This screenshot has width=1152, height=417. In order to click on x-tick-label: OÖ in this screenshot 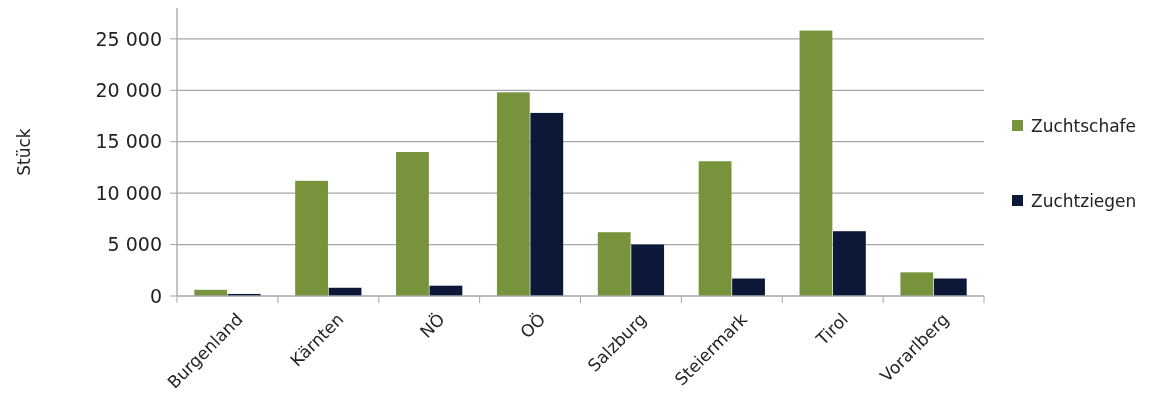, I will do `click(532, 325)`.